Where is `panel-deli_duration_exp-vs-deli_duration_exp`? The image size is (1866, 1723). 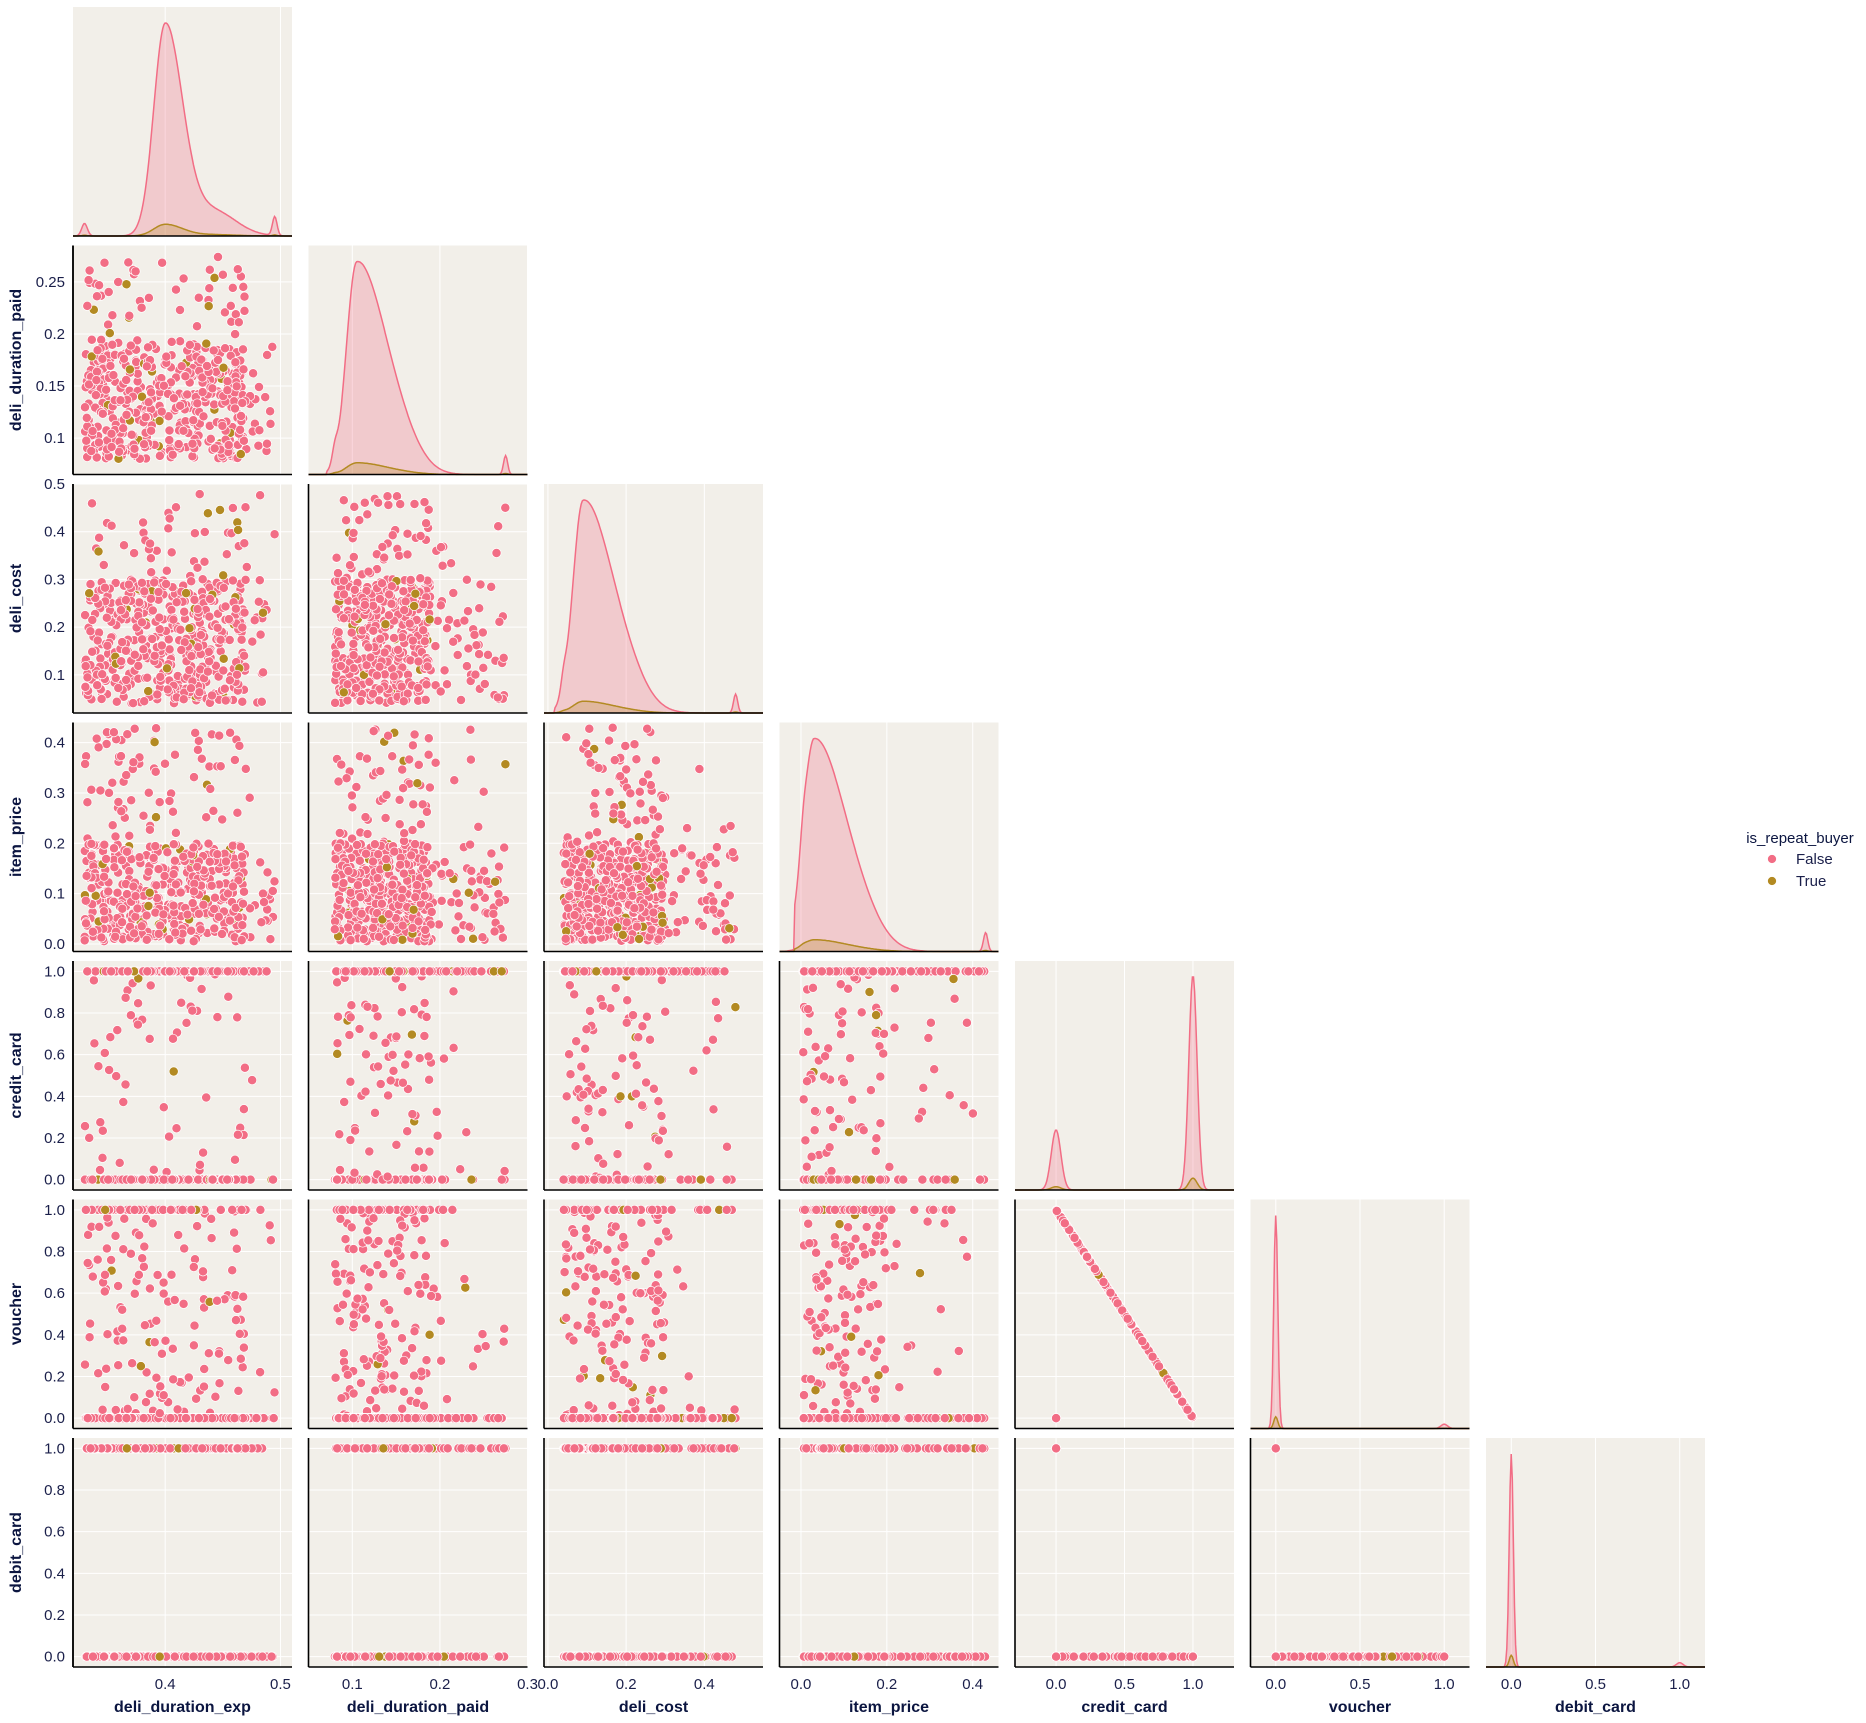
panel-deli_duration_exp-vs-deli_duration_exp is located at coordinates (182, 121).